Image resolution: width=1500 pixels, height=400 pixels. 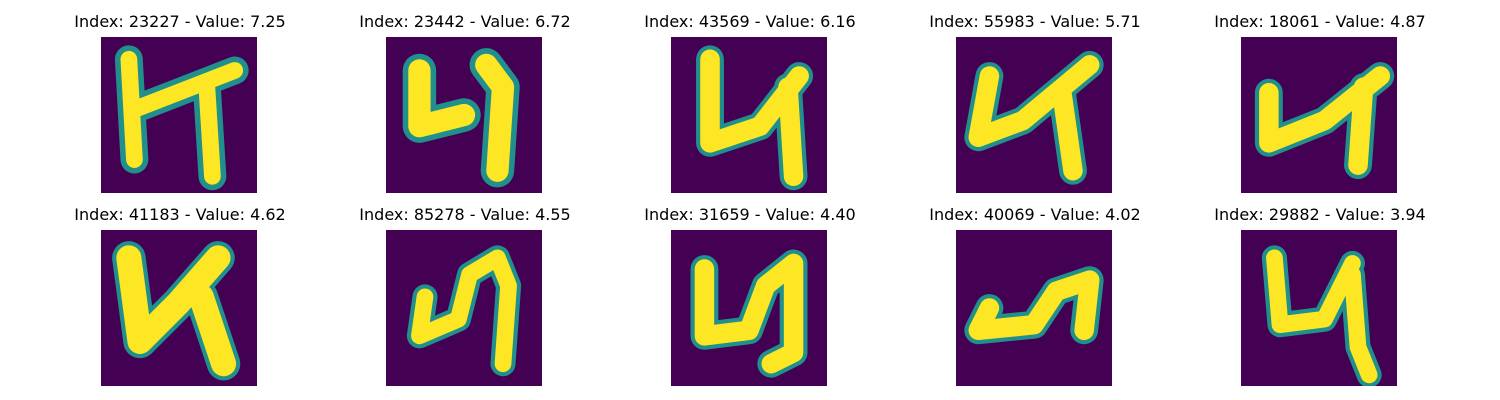 What do you see at coordinates (750, 214) in the screenshot?
I see `panel-title: Index: 31659 - Value: 4.40` at bounding box center [750, 214].